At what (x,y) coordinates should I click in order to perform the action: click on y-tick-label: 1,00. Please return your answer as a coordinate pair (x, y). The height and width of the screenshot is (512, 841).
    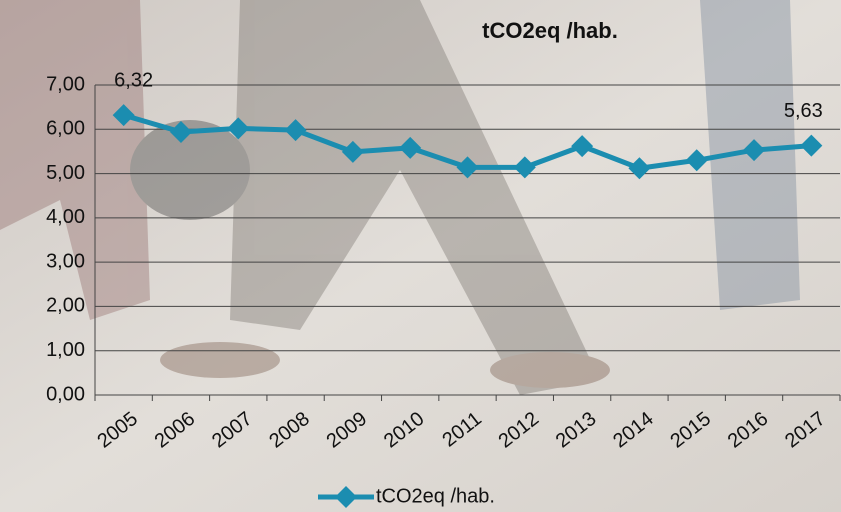
    Looking at the image, I should click on (65, 350).